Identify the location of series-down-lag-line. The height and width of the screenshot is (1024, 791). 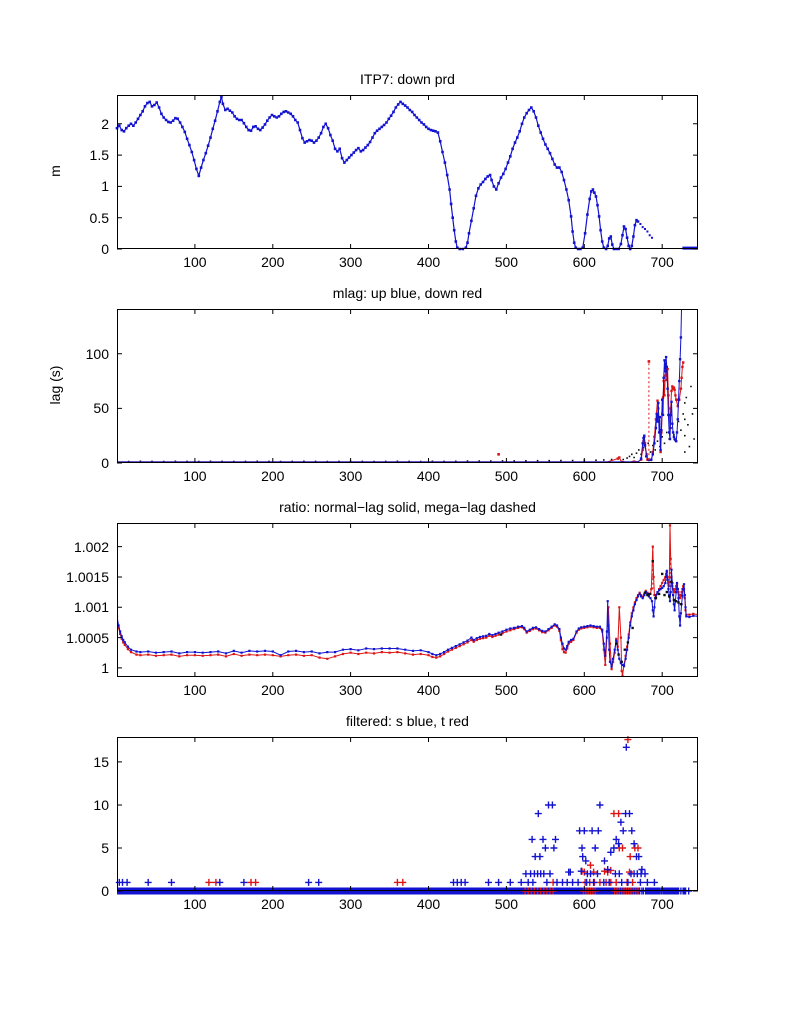
(401, 412).